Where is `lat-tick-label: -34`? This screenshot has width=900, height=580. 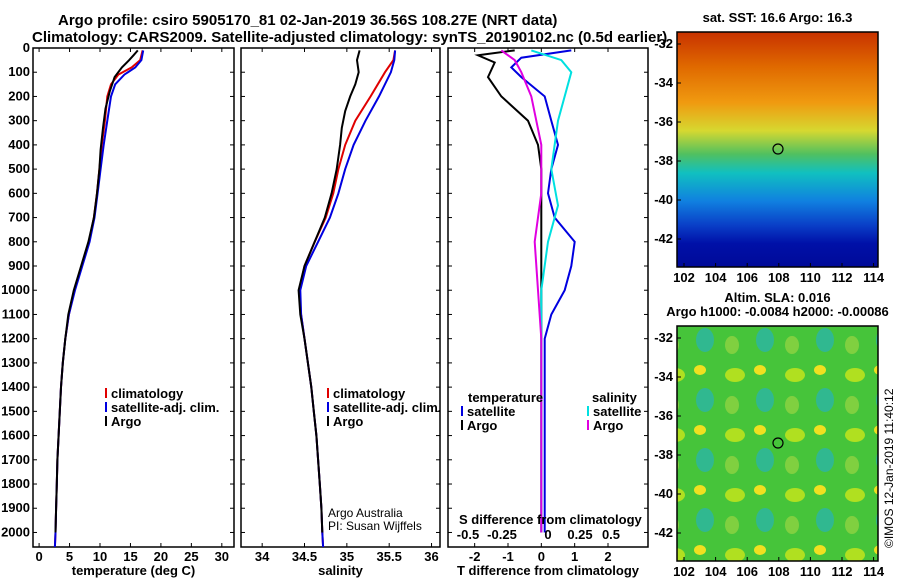
lat-tick-label: -34 is located at coordinates (664, 376).